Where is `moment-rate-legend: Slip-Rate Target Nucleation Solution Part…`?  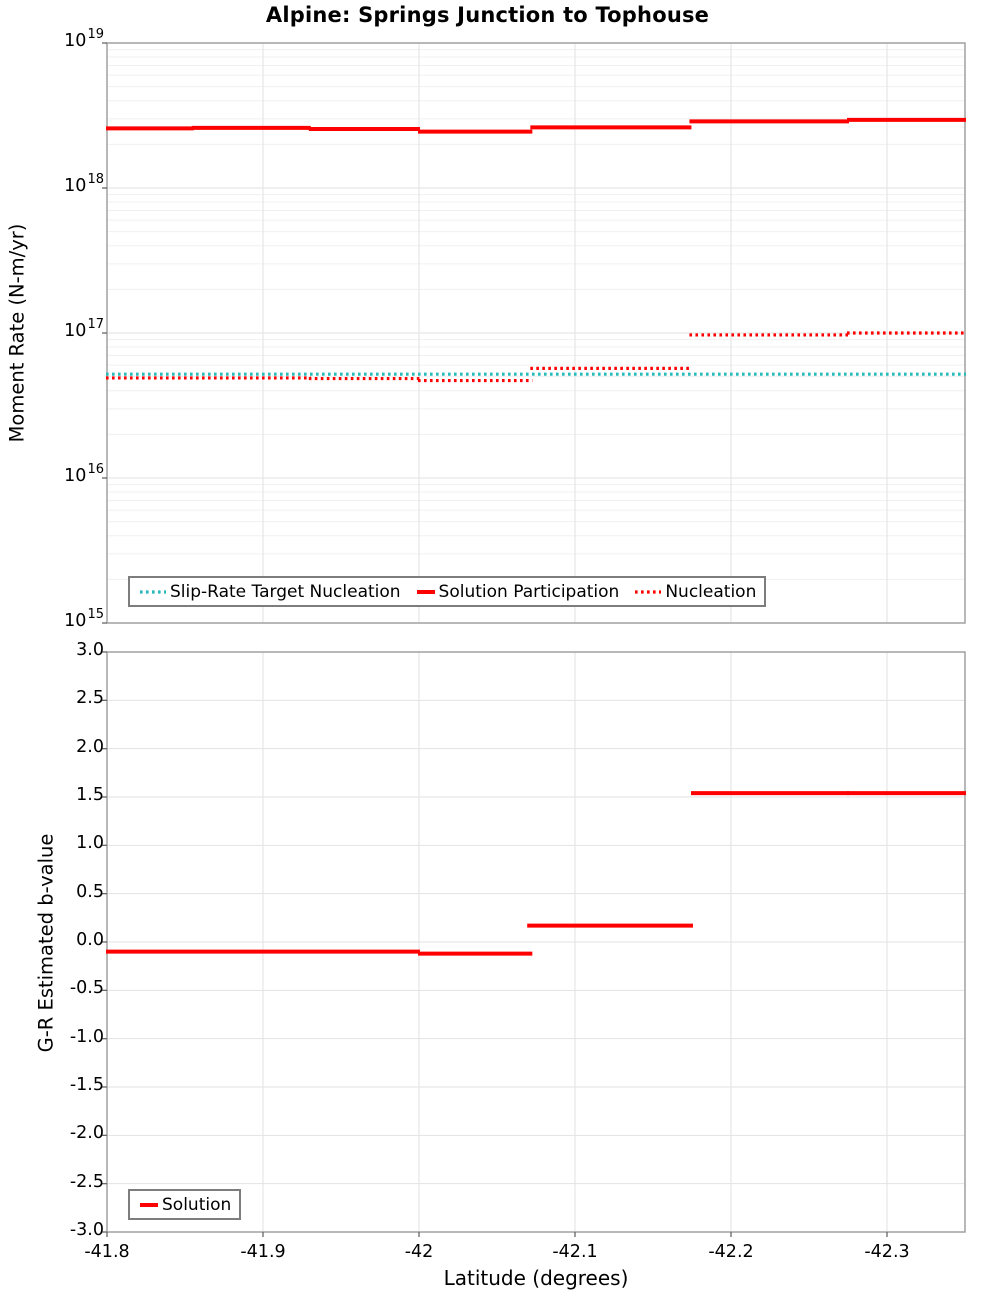 moment-rate-legend: Slip-Rate Target Nucleation Solution Part… is located at coordinates (447, 591).